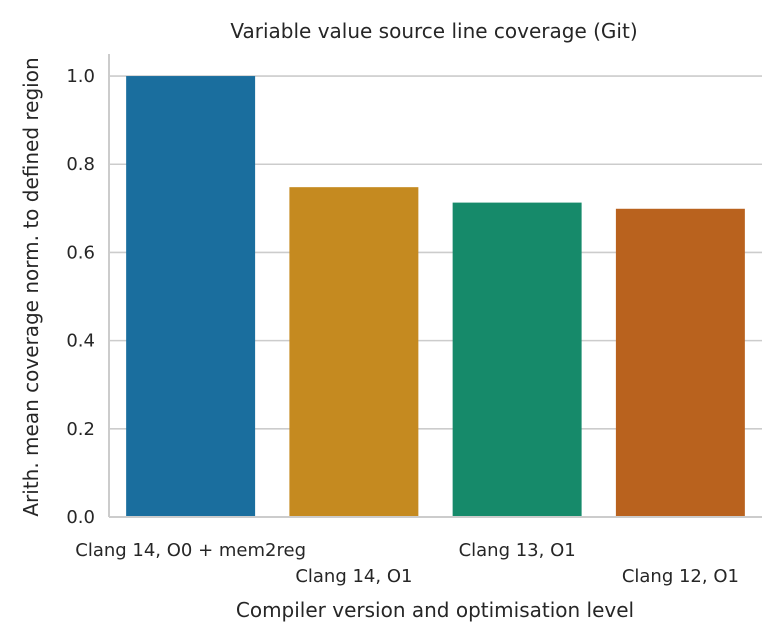 This screenshot has width=780, height=642. What do you see at coordinates (80, 252) in the screenshot?
I see `y-tick-label: 0.6` at bounding box center [80, 252].